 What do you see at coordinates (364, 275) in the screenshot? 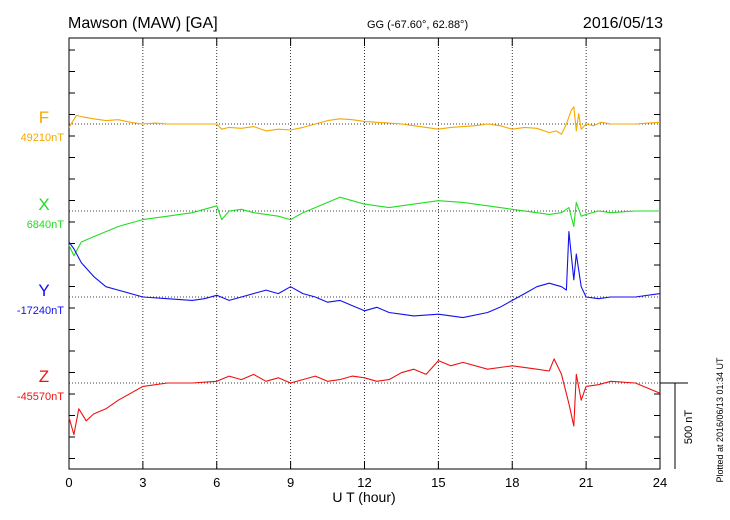
I see `trace-Y` at bounding box center [364, 275].